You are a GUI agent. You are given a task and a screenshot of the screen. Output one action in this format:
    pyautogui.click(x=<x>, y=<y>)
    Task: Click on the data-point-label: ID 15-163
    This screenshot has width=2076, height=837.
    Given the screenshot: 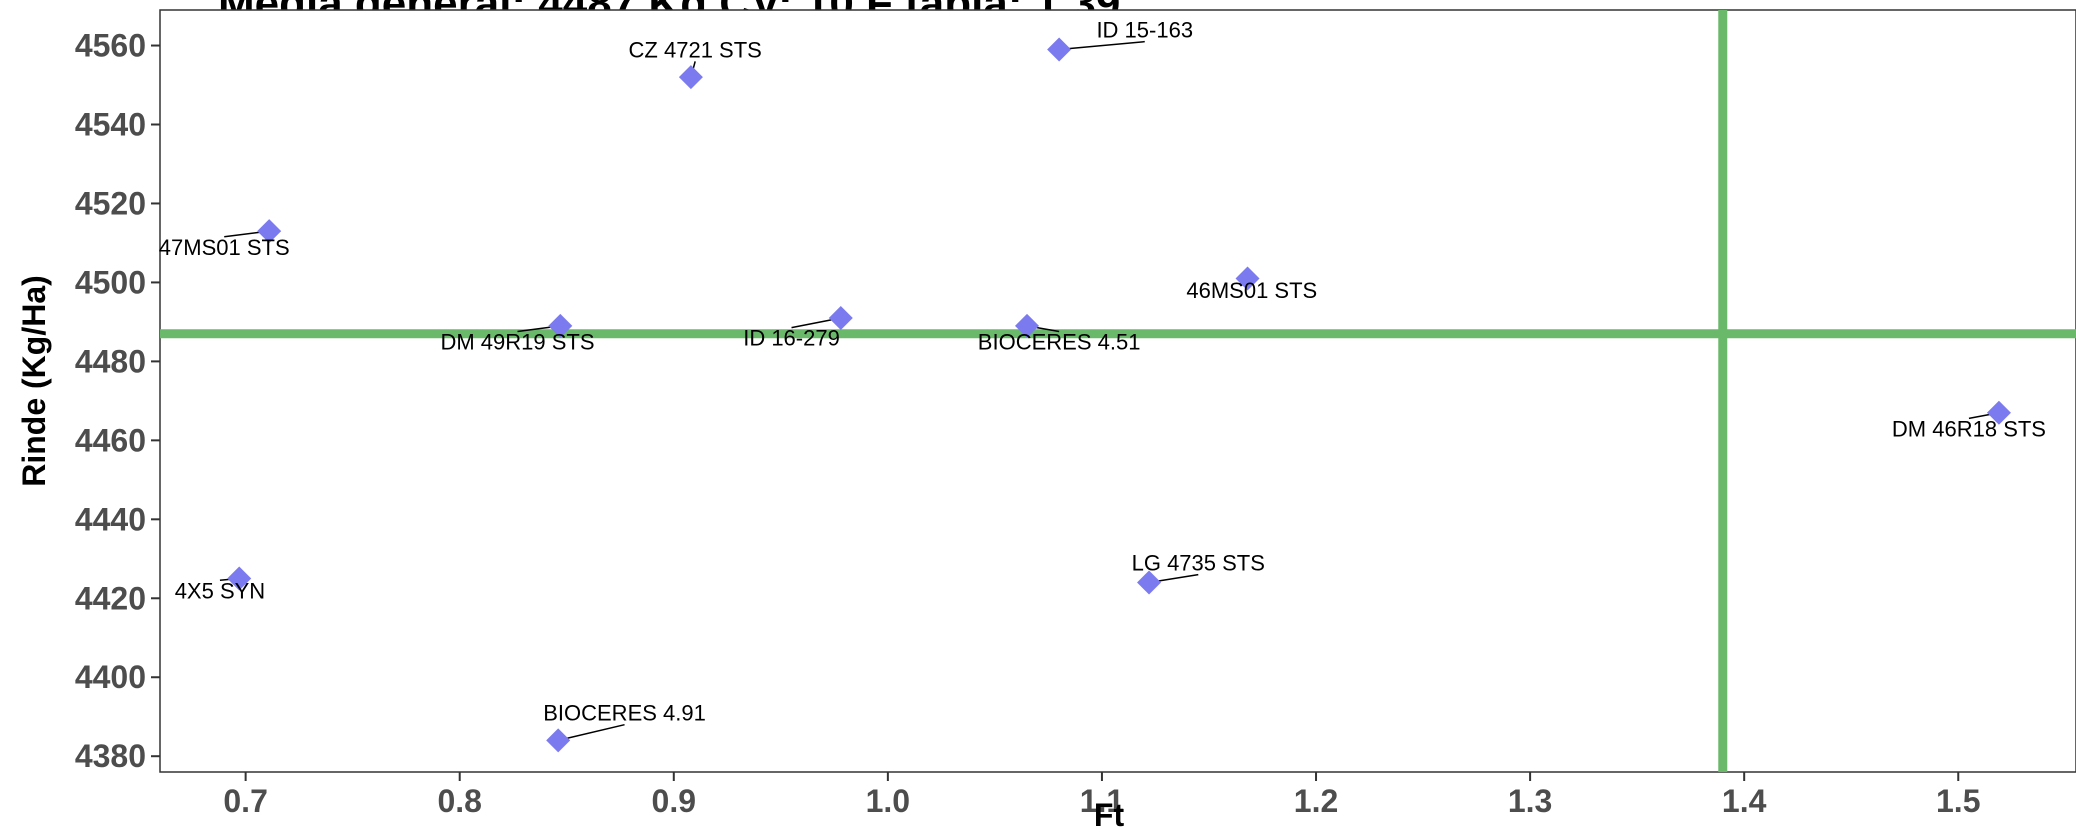 What is the action you would take?
    pyautogui.click(x=1144, y=30)
    